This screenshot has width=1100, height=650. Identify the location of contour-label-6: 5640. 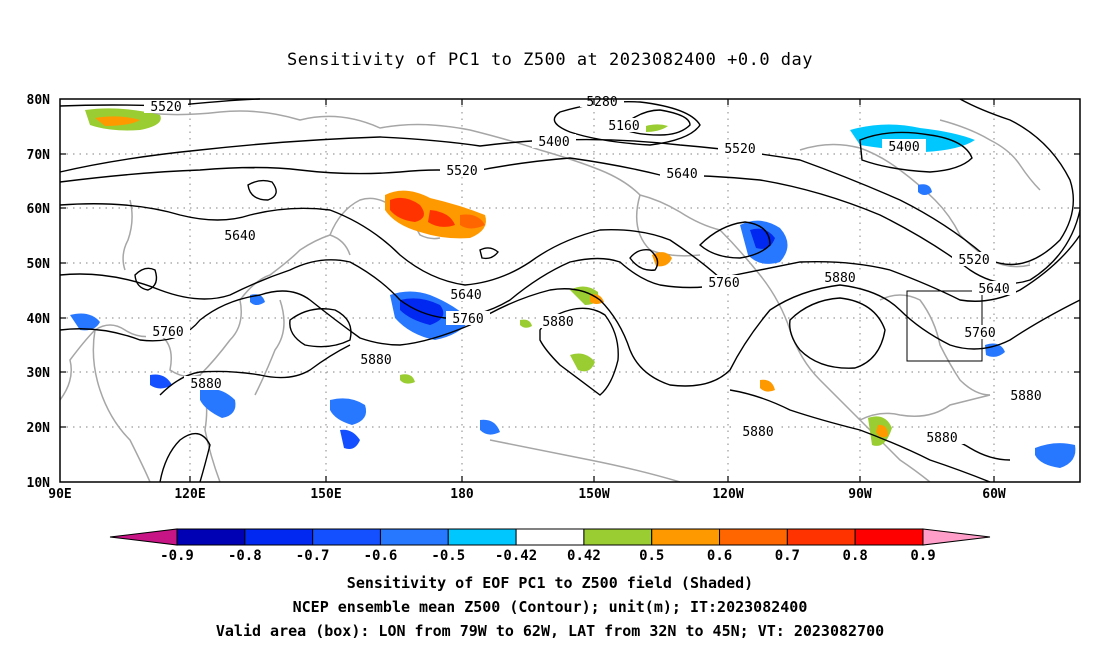
(682, 174).